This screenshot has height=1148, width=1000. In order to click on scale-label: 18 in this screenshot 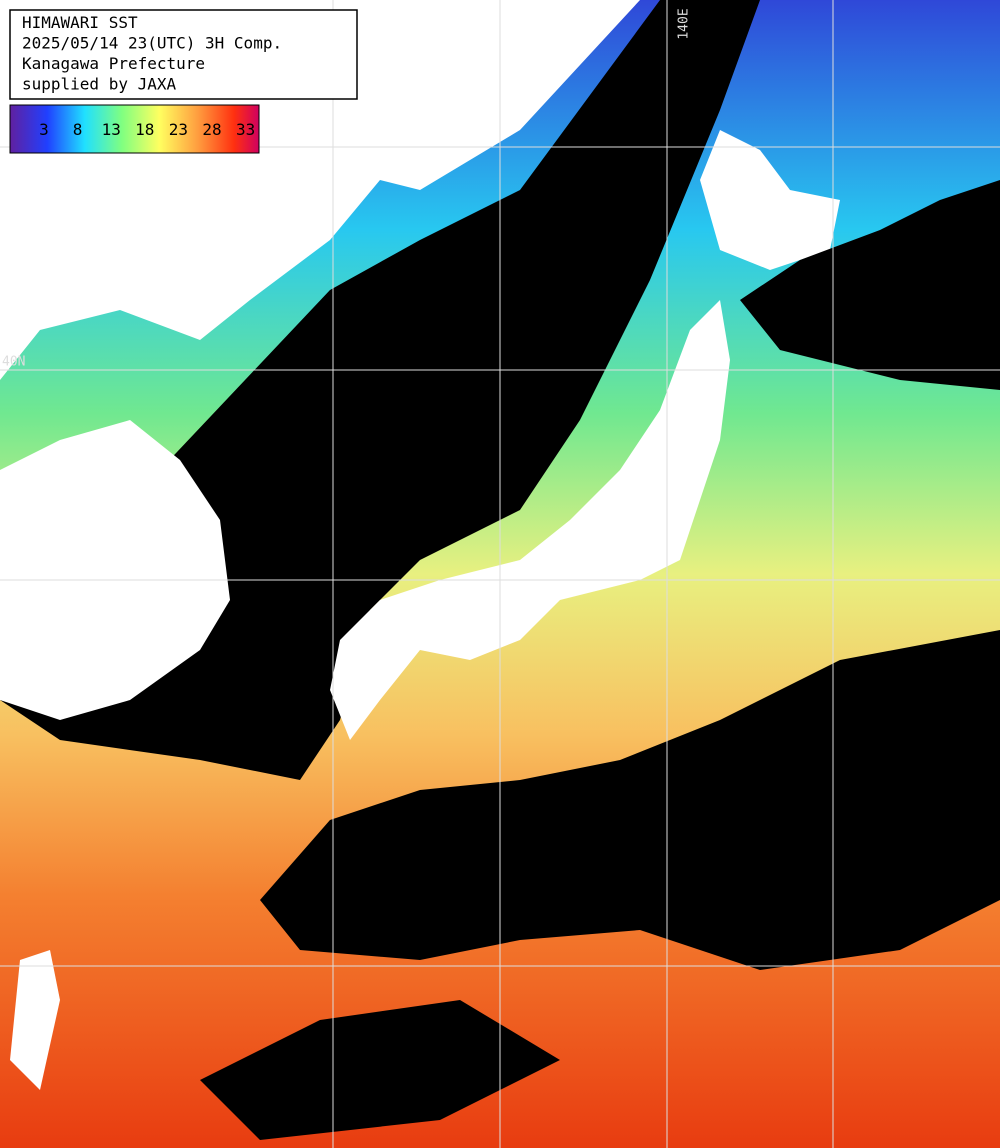, I will do `click(144, 129)`.